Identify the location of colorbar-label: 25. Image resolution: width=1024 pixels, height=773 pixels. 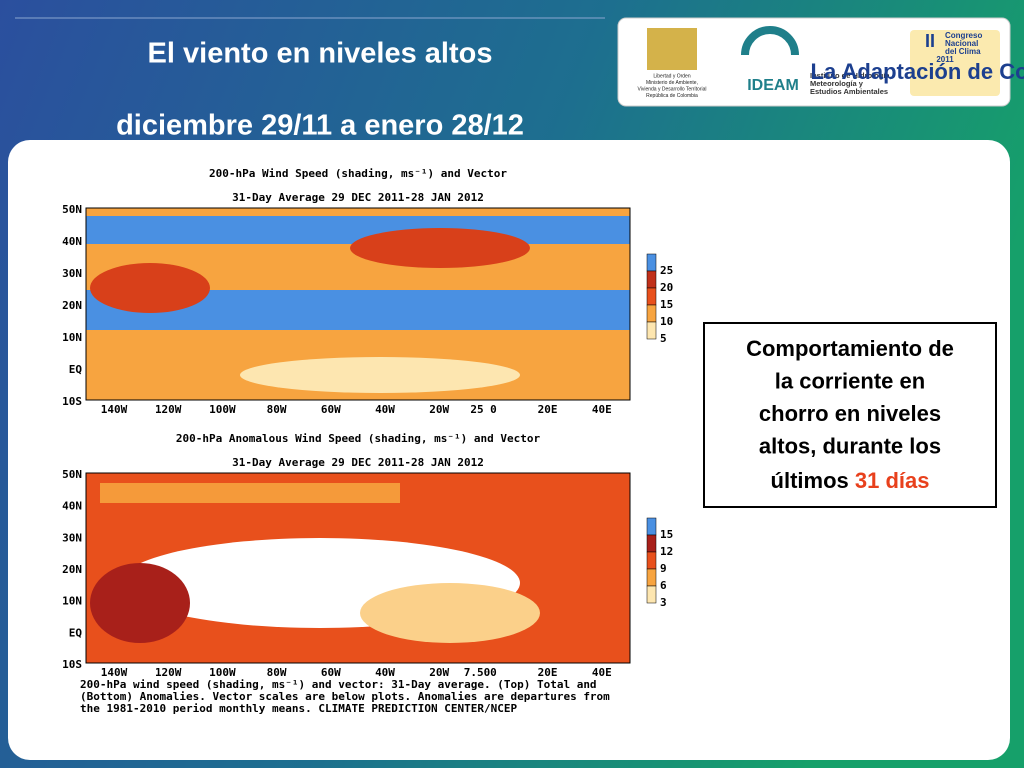
(666, 270).